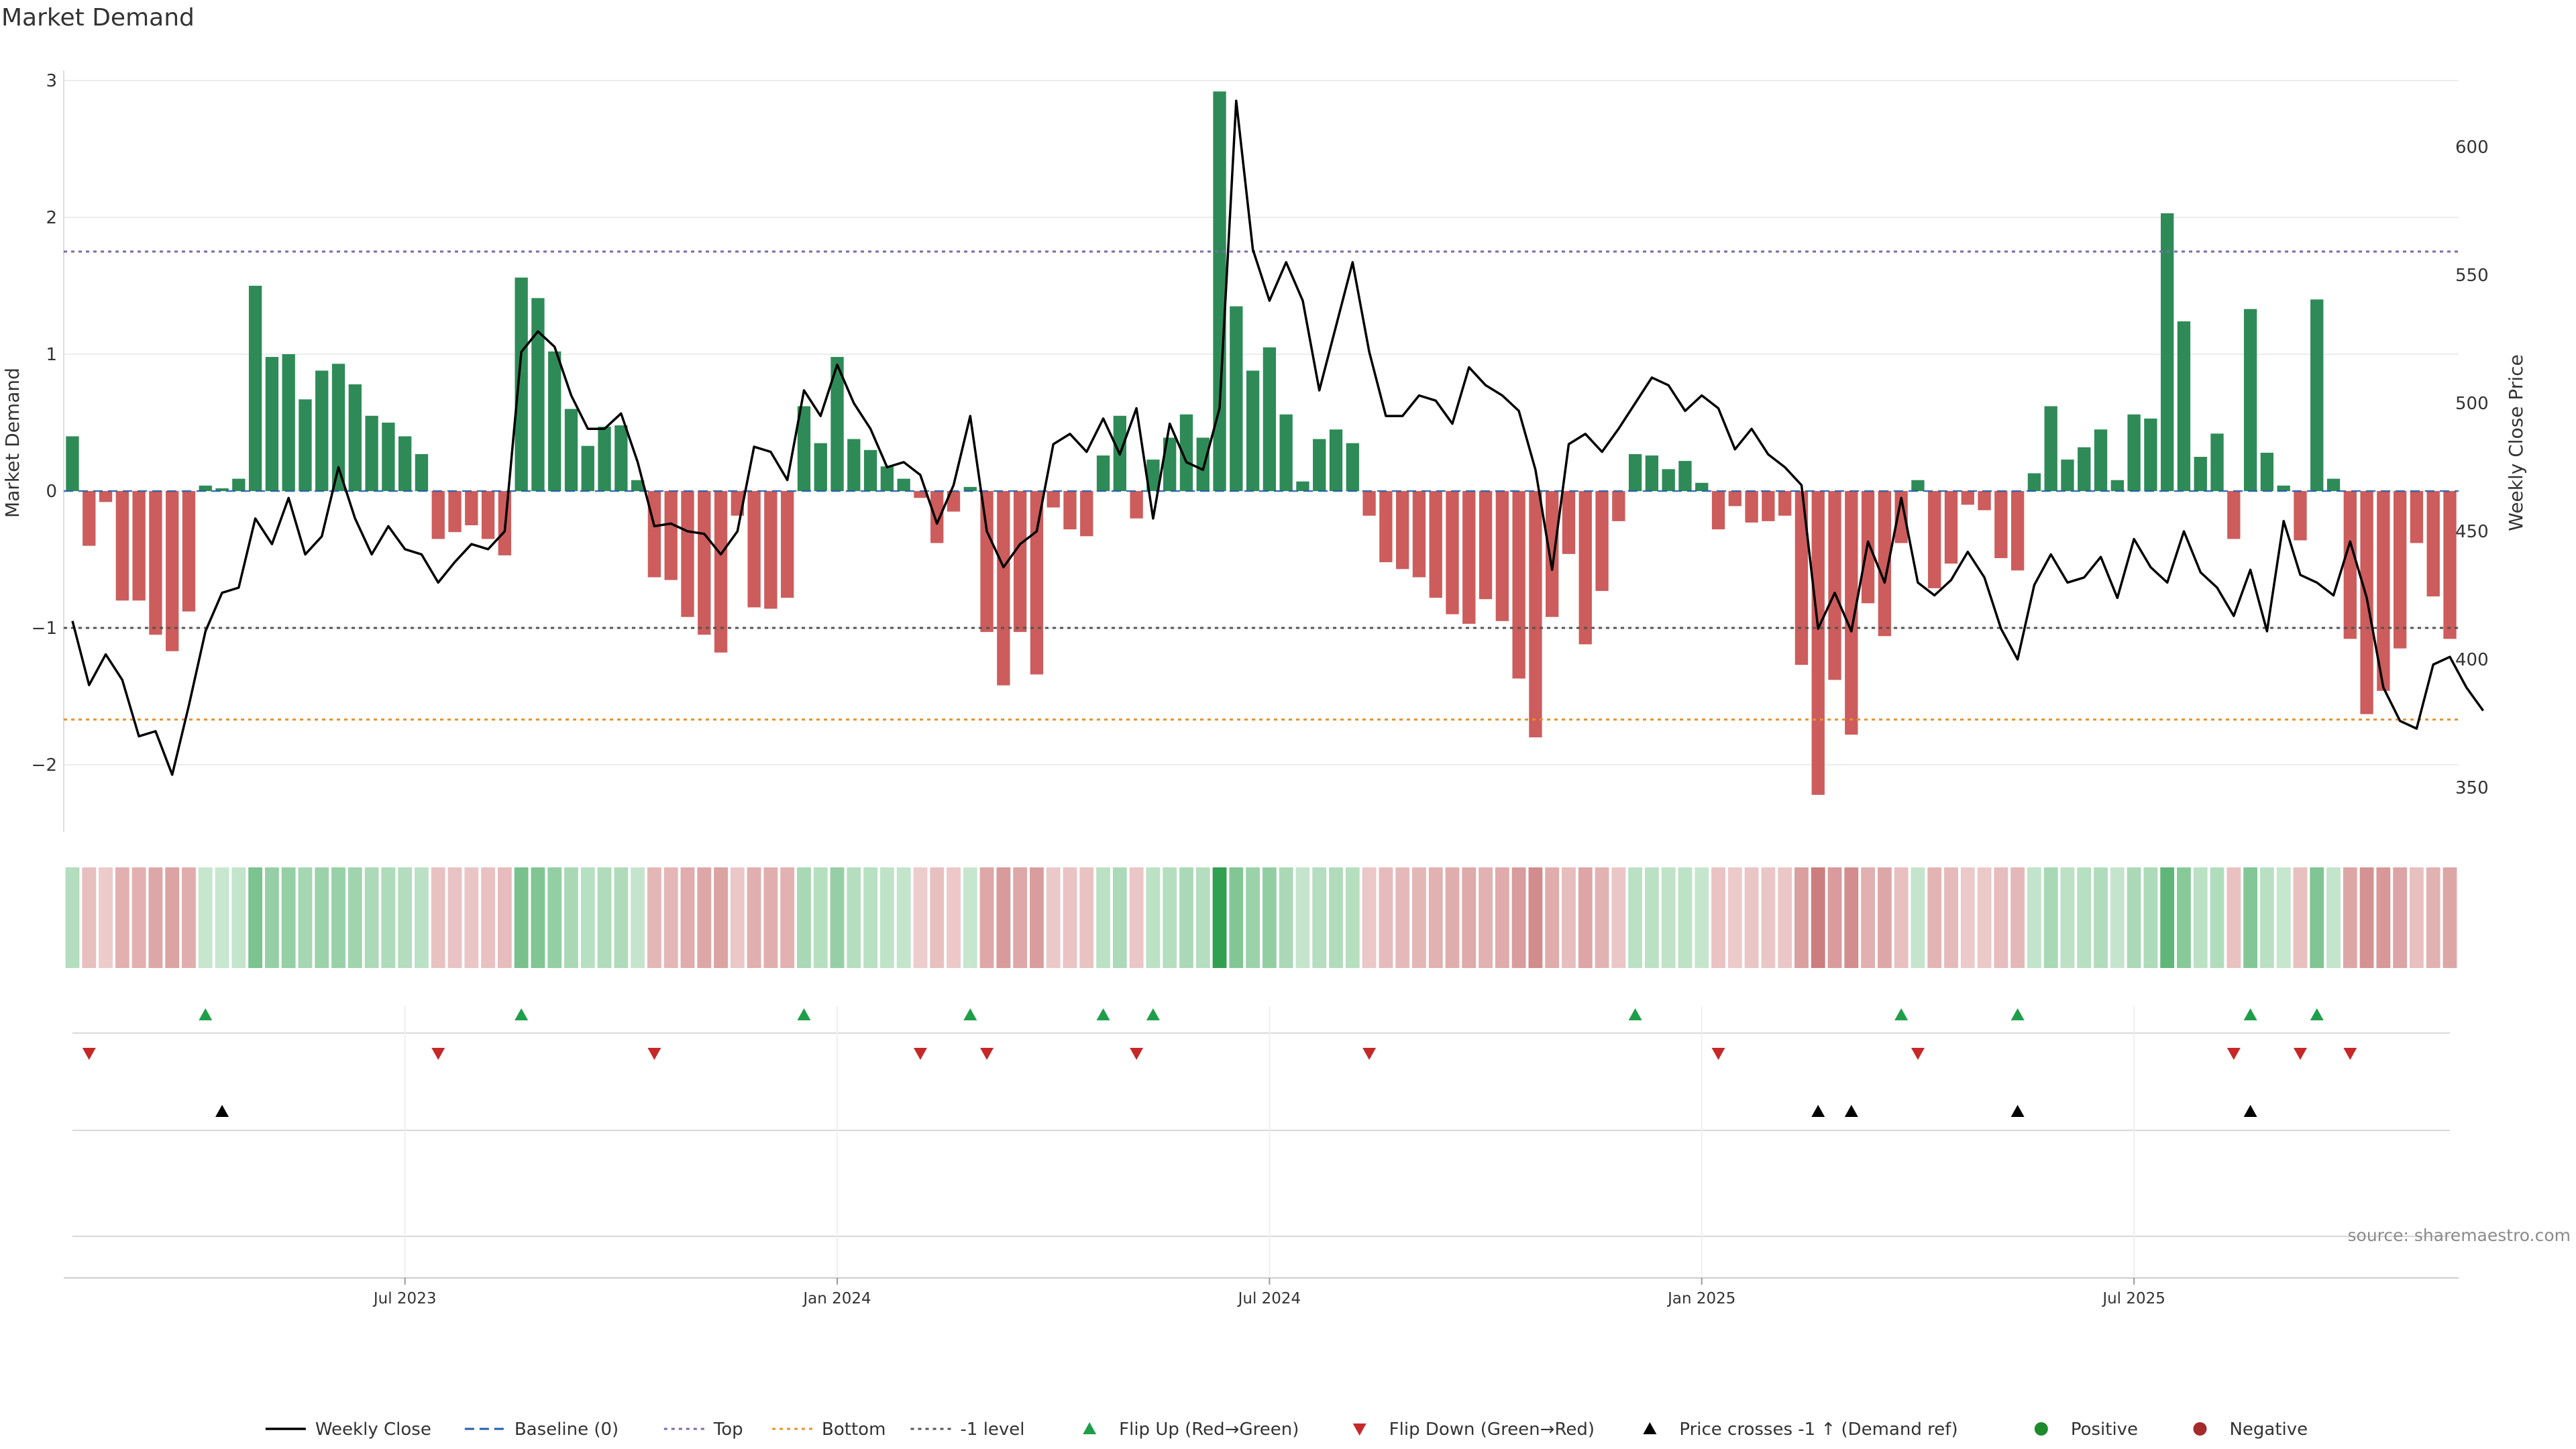 The width and height of the screenshot is (2576, 1449). What do you see at coordinates (1918, 1054) in the screenshot?
I see `flip-down-marker` at bounding box center [1918, 1054].